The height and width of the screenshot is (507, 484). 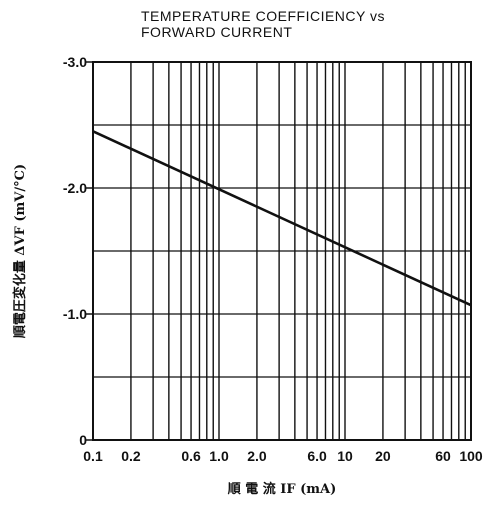 What do you see at coordinates (75, 314) in the screenshot?
I see `y-tick-label: -1.0` at bounding box center [75, 314].